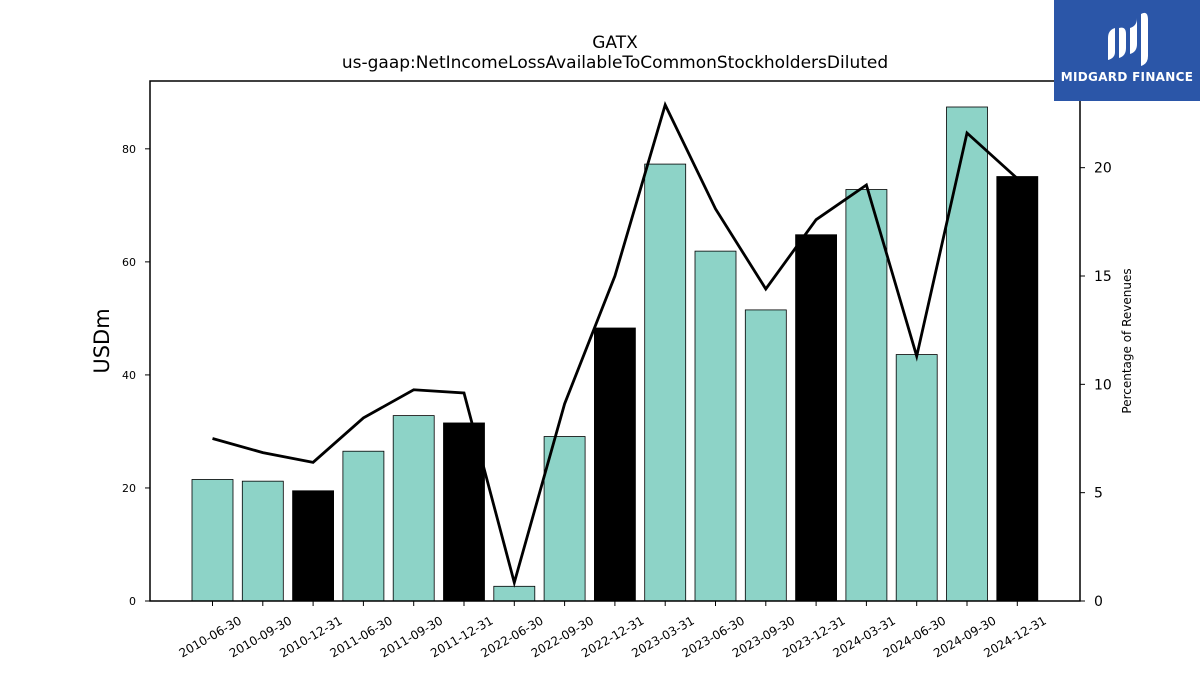 The image size is (1200, 675). What do you see at coordinates (129, 375) in the screenshot?
I see `y-tick-label: 40` at bounding box center [129, 375].